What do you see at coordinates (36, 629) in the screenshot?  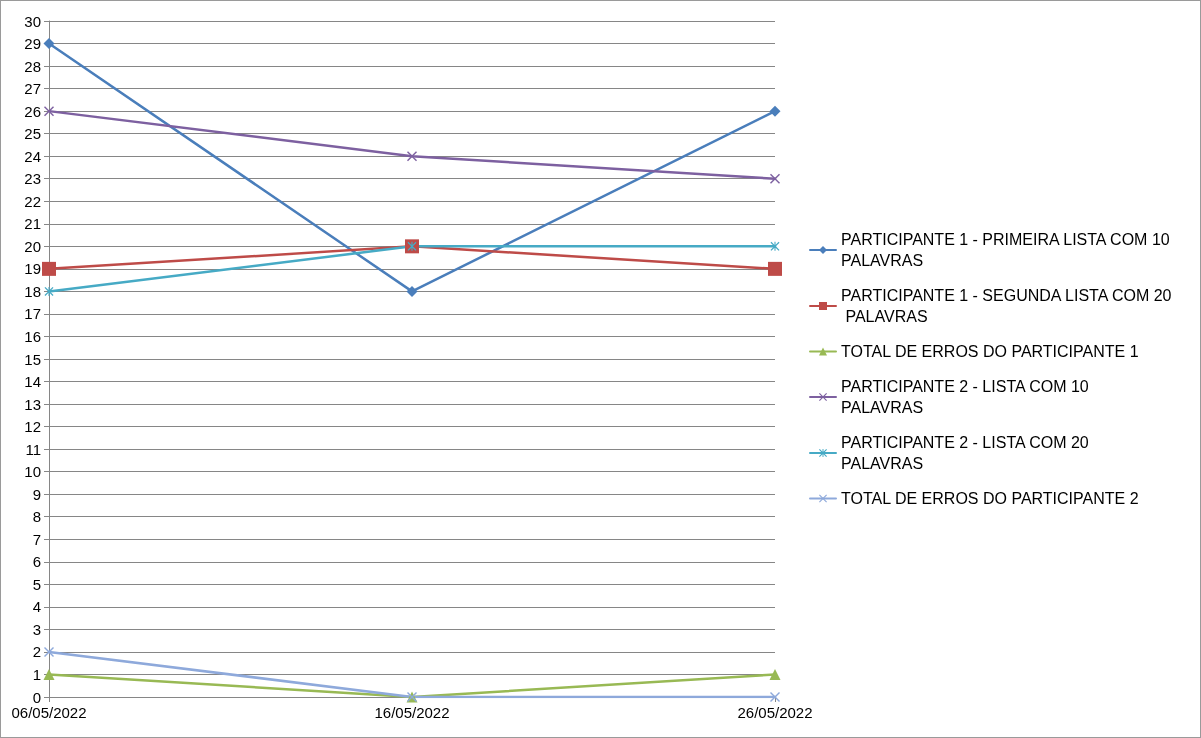 I see `y-tick-label: 3` at bounding box center [36, 629].